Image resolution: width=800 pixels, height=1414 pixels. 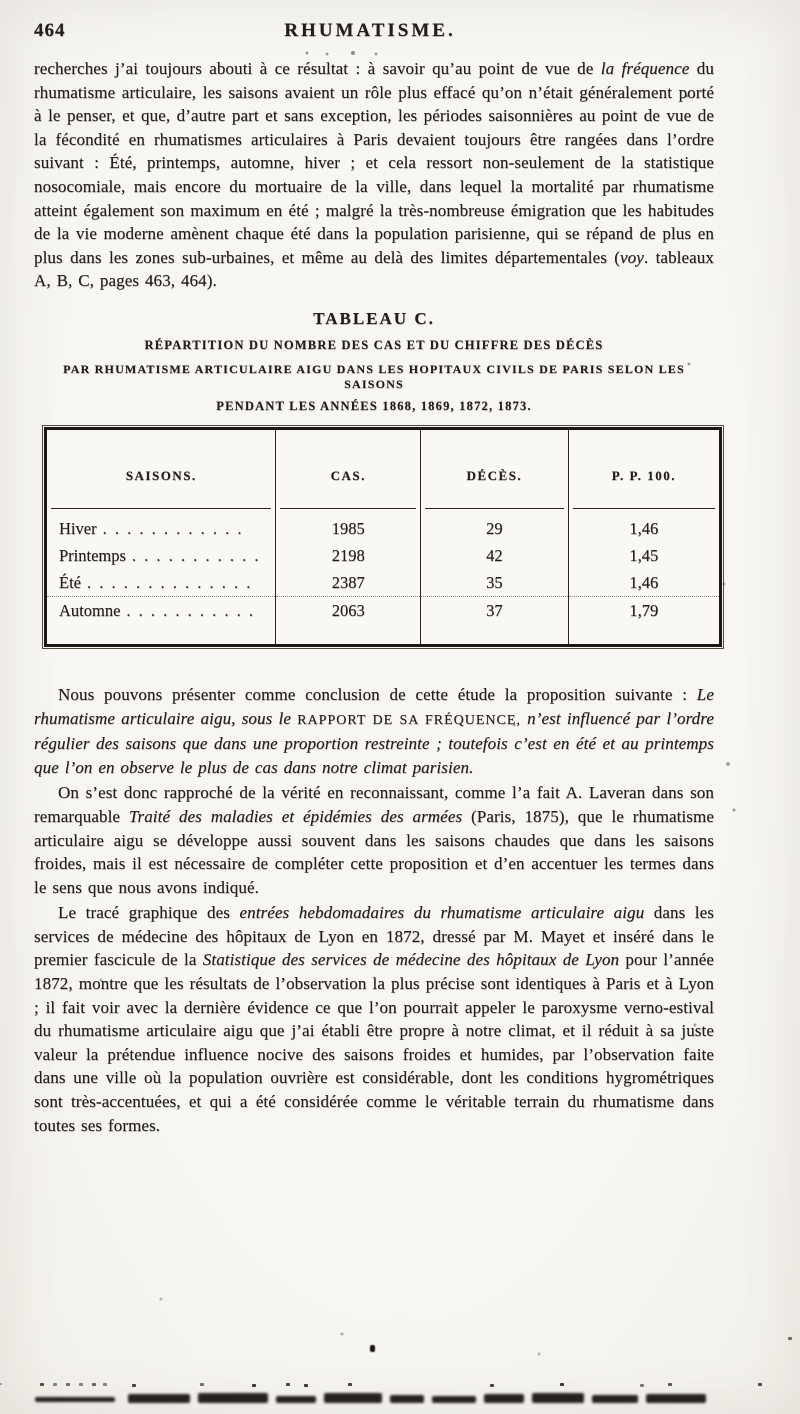 What do you see at coordinates (92, 555) in the screenshot?
I see `season-label: Printemps` at bounding box center [92, 555].